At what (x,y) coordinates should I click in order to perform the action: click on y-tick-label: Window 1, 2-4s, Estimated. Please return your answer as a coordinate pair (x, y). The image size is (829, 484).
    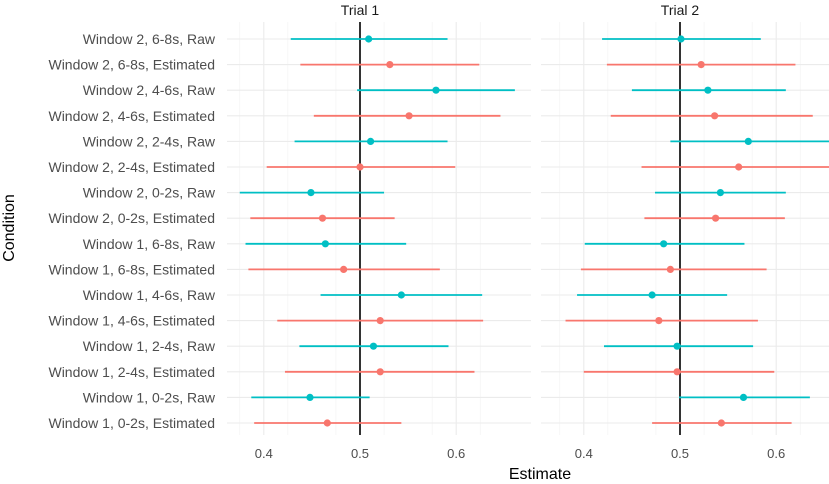
    Looking at the image, I should click on (131, 372).